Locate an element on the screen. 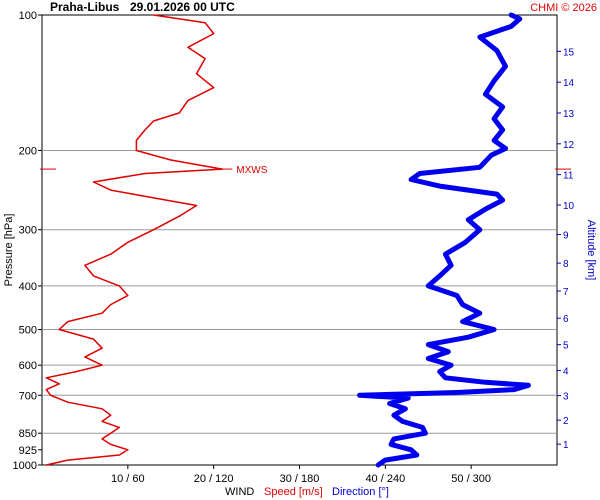 Image resolution: width=600 pixels, height=500 pixels. sounding-datetime: 29.01.2026 00 UTC is located at coordinates (182, 7).